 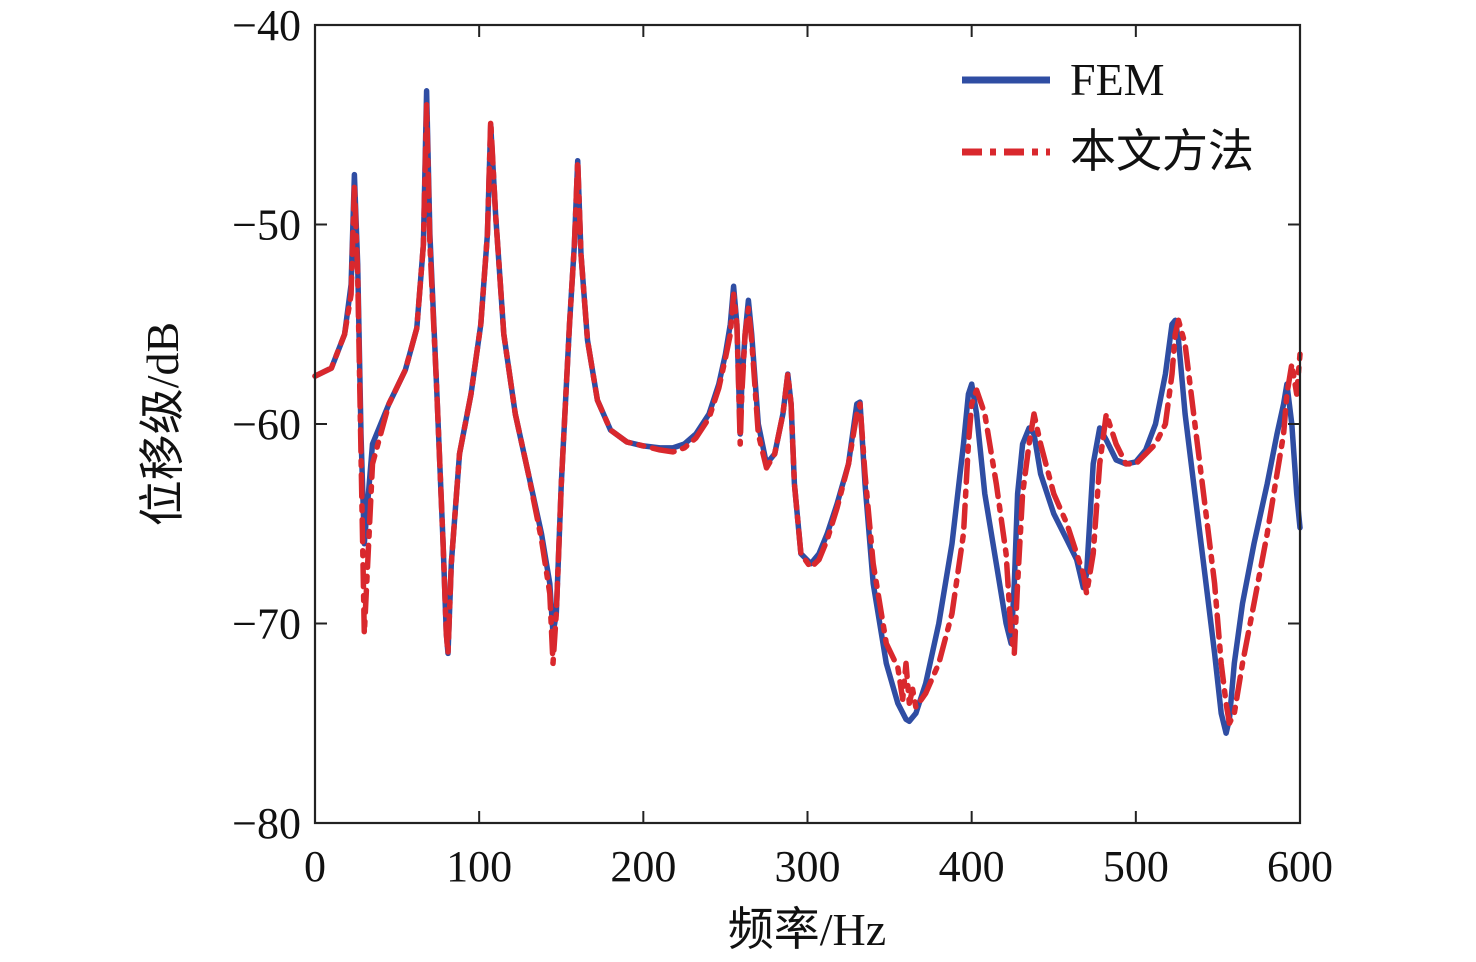 What do you see at coordinates (1162, 151) in the screenshot?
I see `legend-label-proposed-method: 本文方法` at bounding box center [1162, 151].